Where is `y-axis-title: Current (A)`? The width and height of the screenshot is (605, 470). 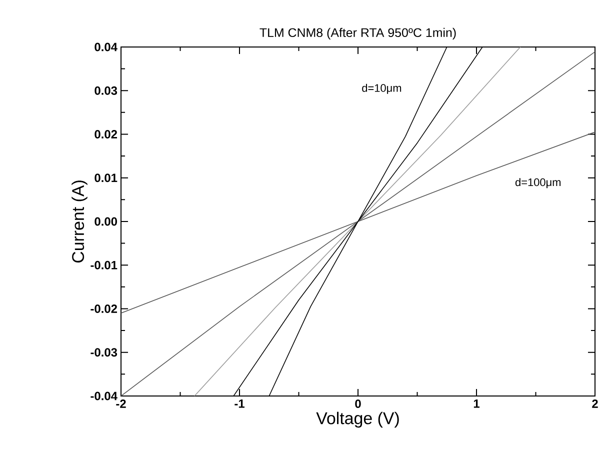 y-axis-title: Current (A) is located at coordinates (80, 221).